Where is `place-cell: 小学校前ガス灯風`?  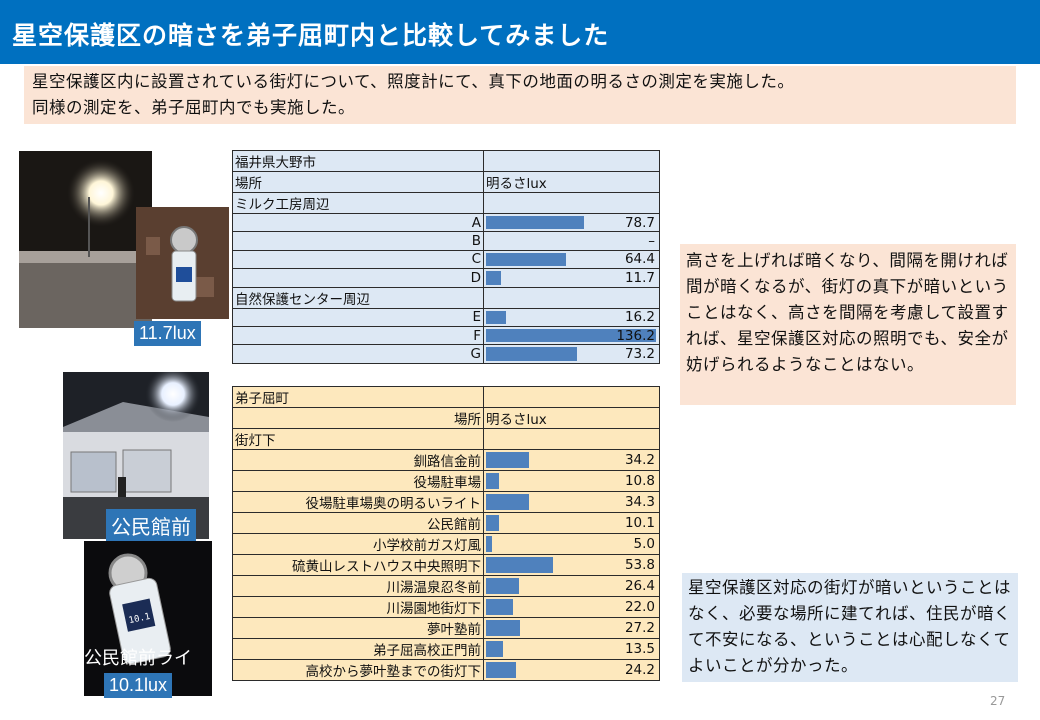 place-cell: 小学校前ガス灯風 is located at coordinates (358, 544).